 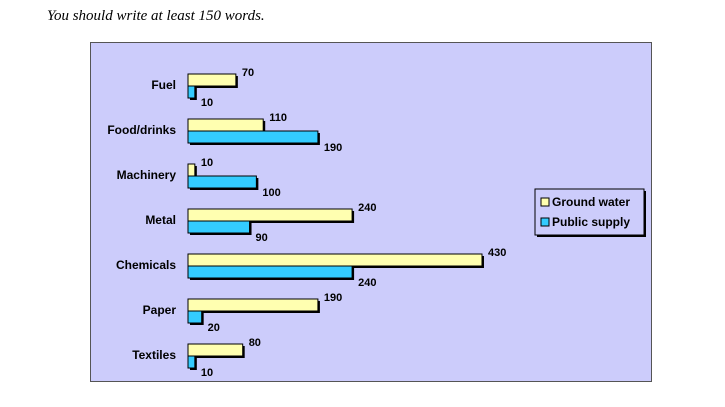 I want to click on bar-fuel-public-supply, so click(x=191, y=92).